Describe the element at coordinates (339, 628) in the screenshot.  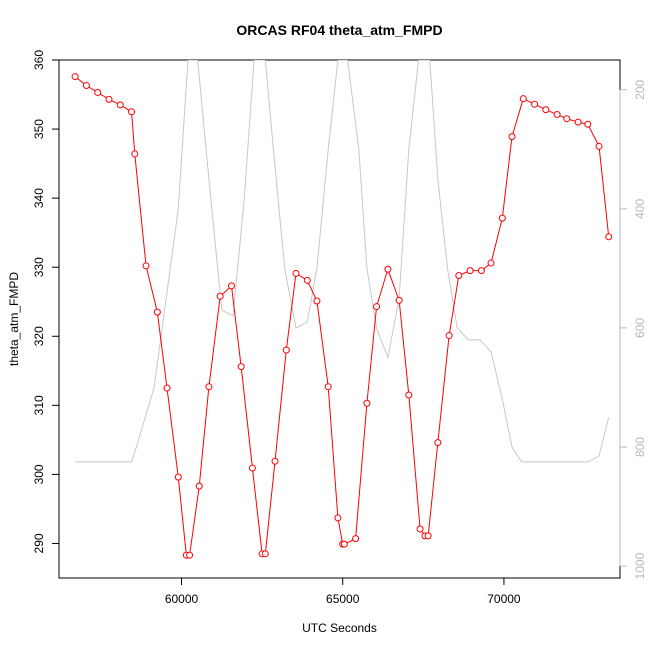
I see `x-axis-label: UTC Seconds` at that location.